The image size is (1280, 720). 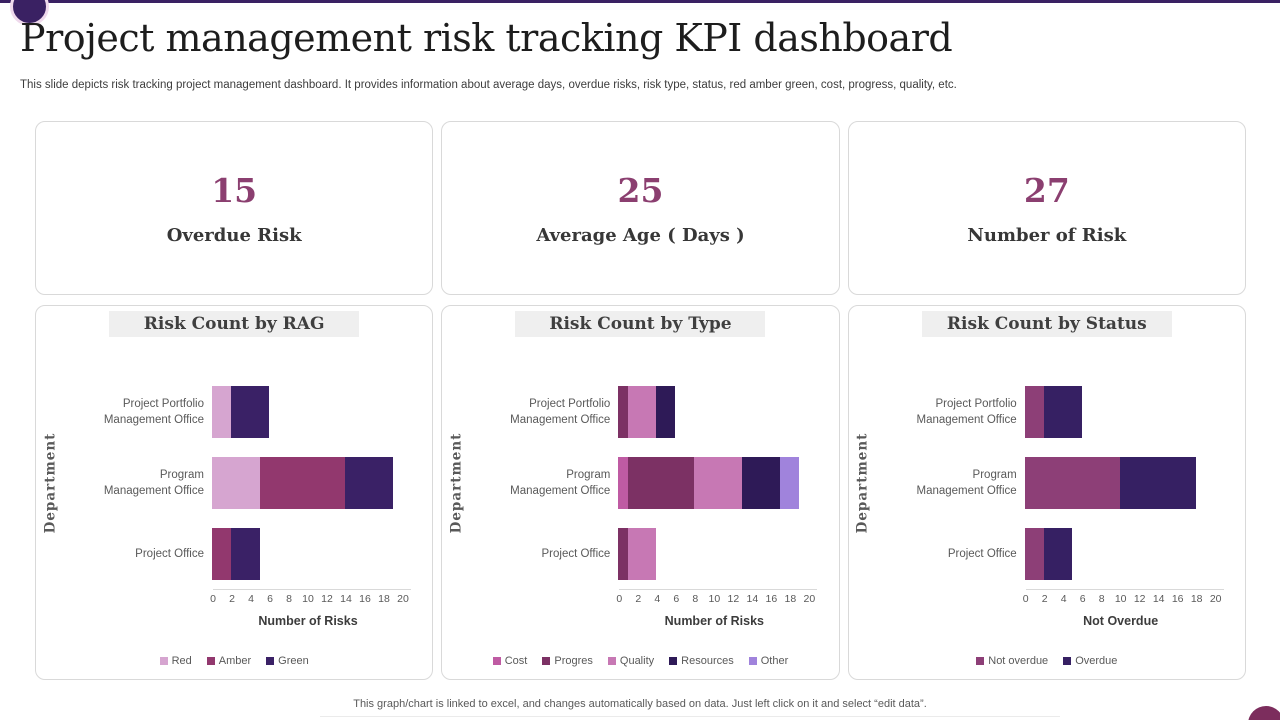 What do you see at coordinates (1018, 661) in the screenshot?
I see `legend-label: Not overdue` at bounding box center [1018, 661].